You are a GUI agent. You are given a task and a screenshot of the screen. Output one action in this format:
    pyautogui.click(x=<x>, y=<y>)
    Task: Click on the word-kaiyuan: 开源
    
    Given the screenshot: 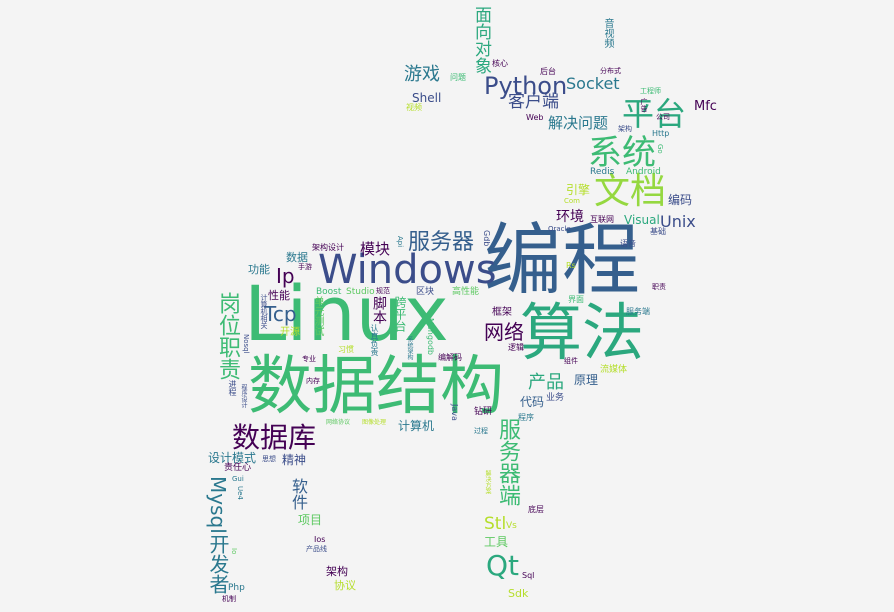 What is the action you would take?
    pyautogui.click(x=290, y=332)
    